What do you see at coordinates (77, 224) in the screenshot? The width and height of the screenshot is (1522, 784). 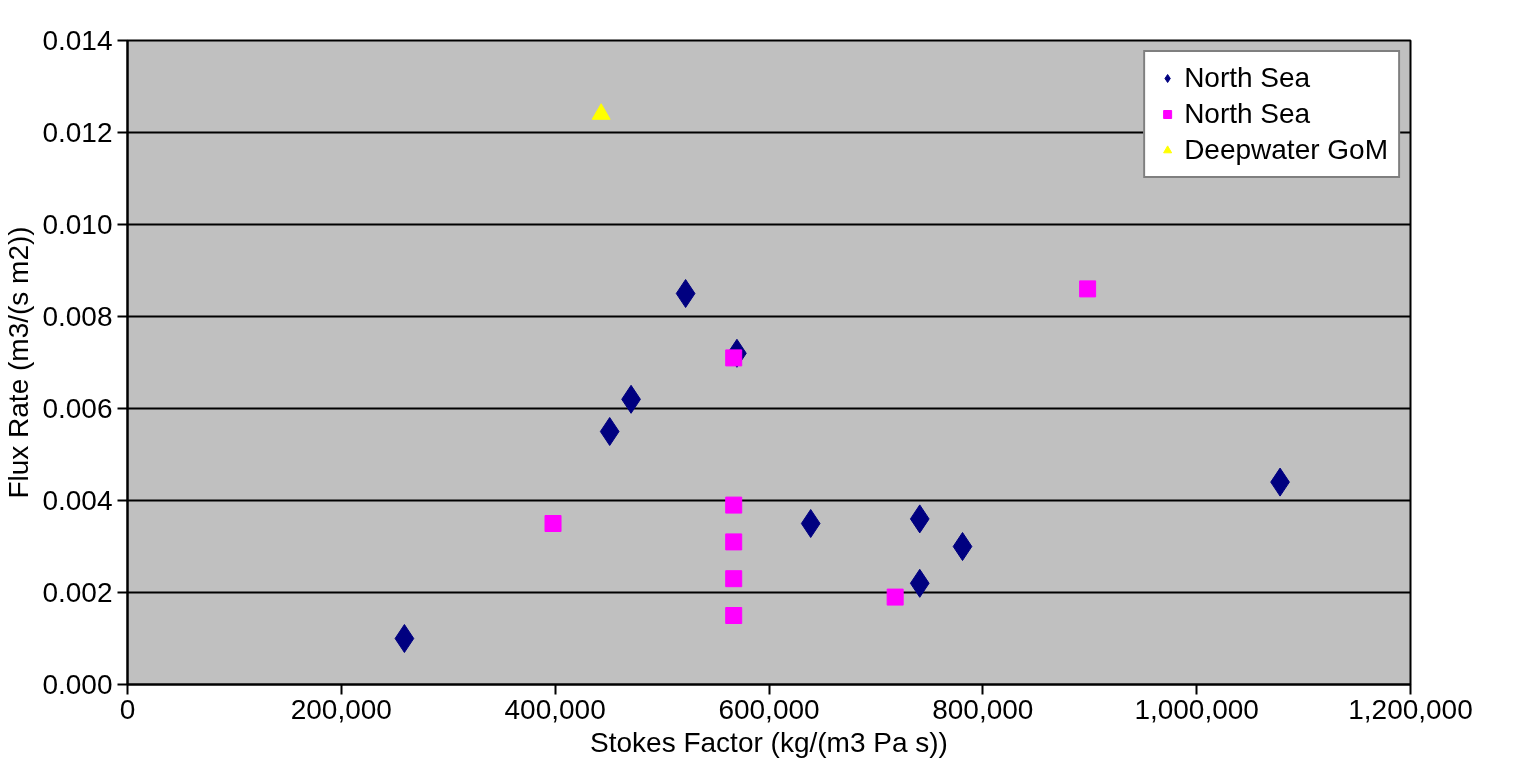 I see `y-tick-label: 0.010` at bounding box center [77, 224].